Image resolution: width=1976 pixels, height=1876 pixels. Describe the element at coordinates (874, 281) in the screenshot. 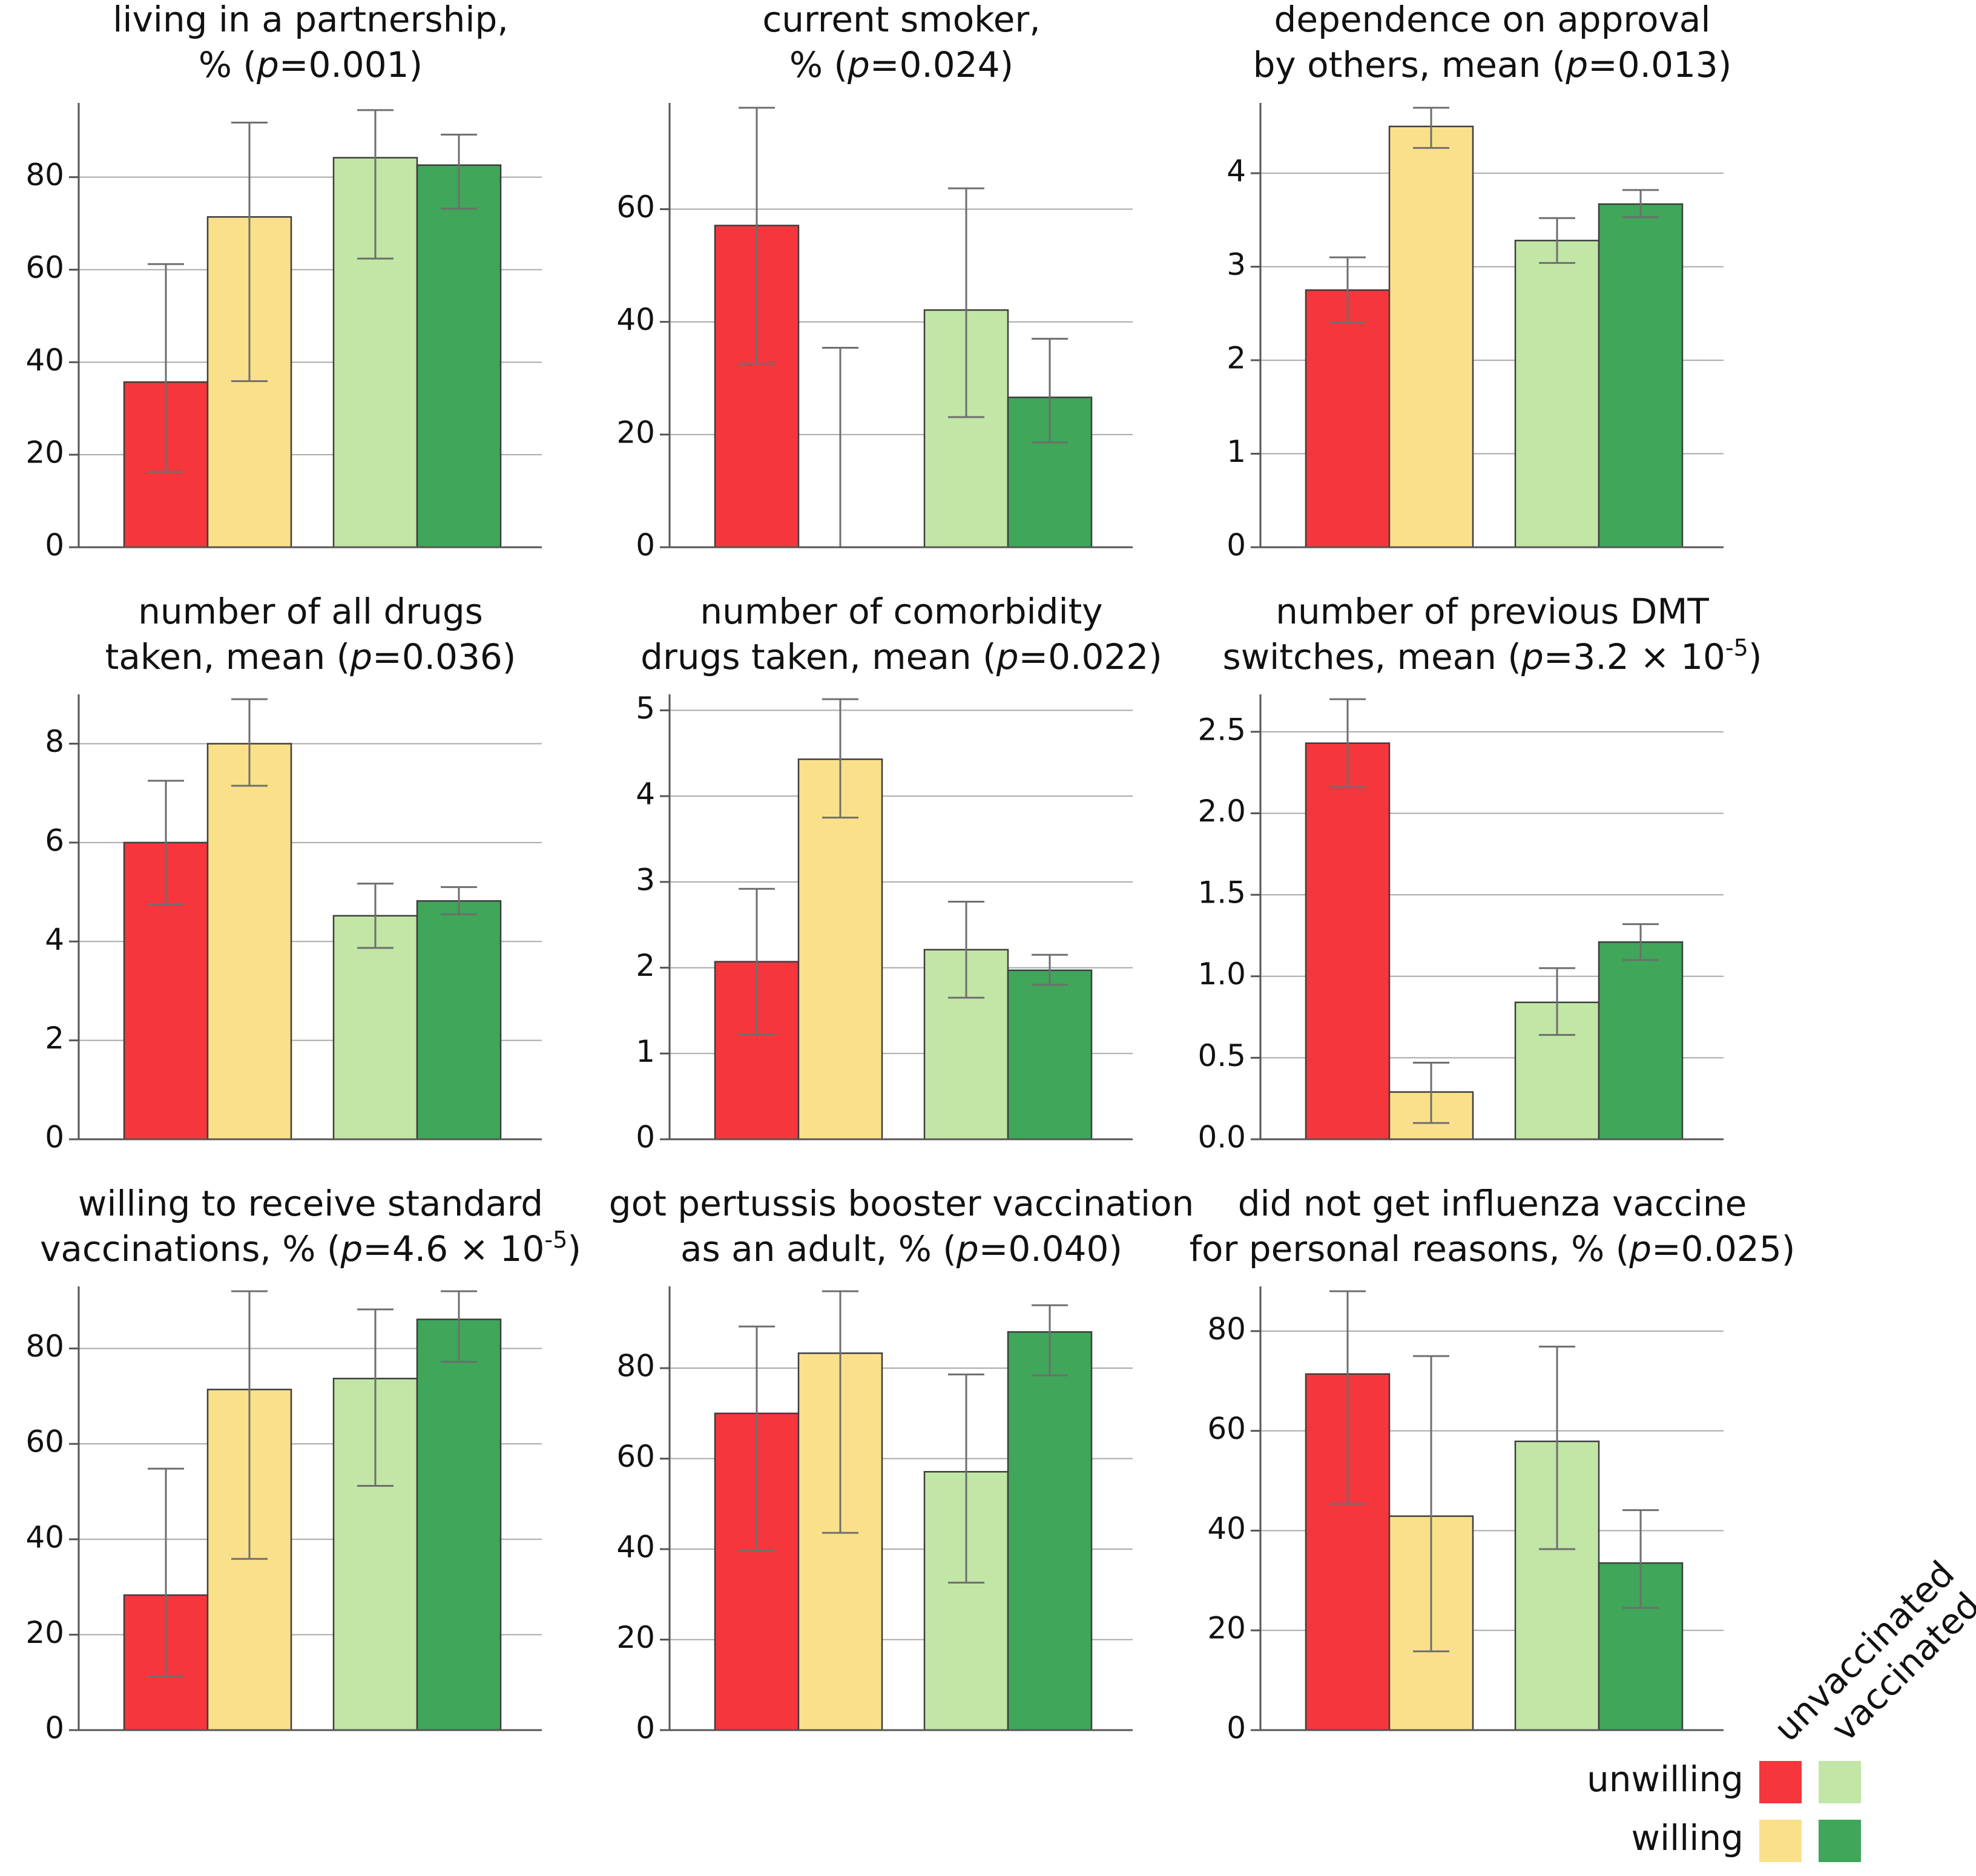

I see `chart-panel-2: current smoker,% (p=0.024) 0 20 40 60` at that location.